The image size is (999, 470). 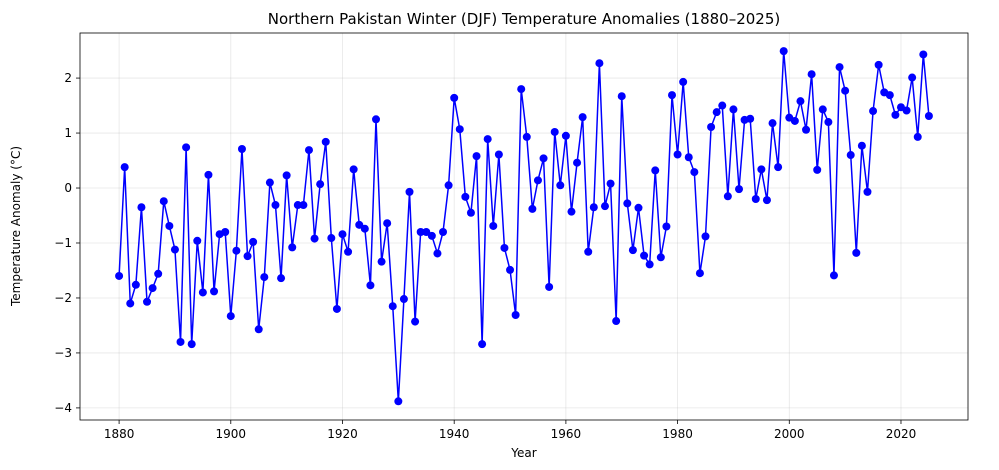 What do you see at coordinates (901, 434) in the screenshot?
I see `x-tick-label: 2020` at bounding box center [901, 434].